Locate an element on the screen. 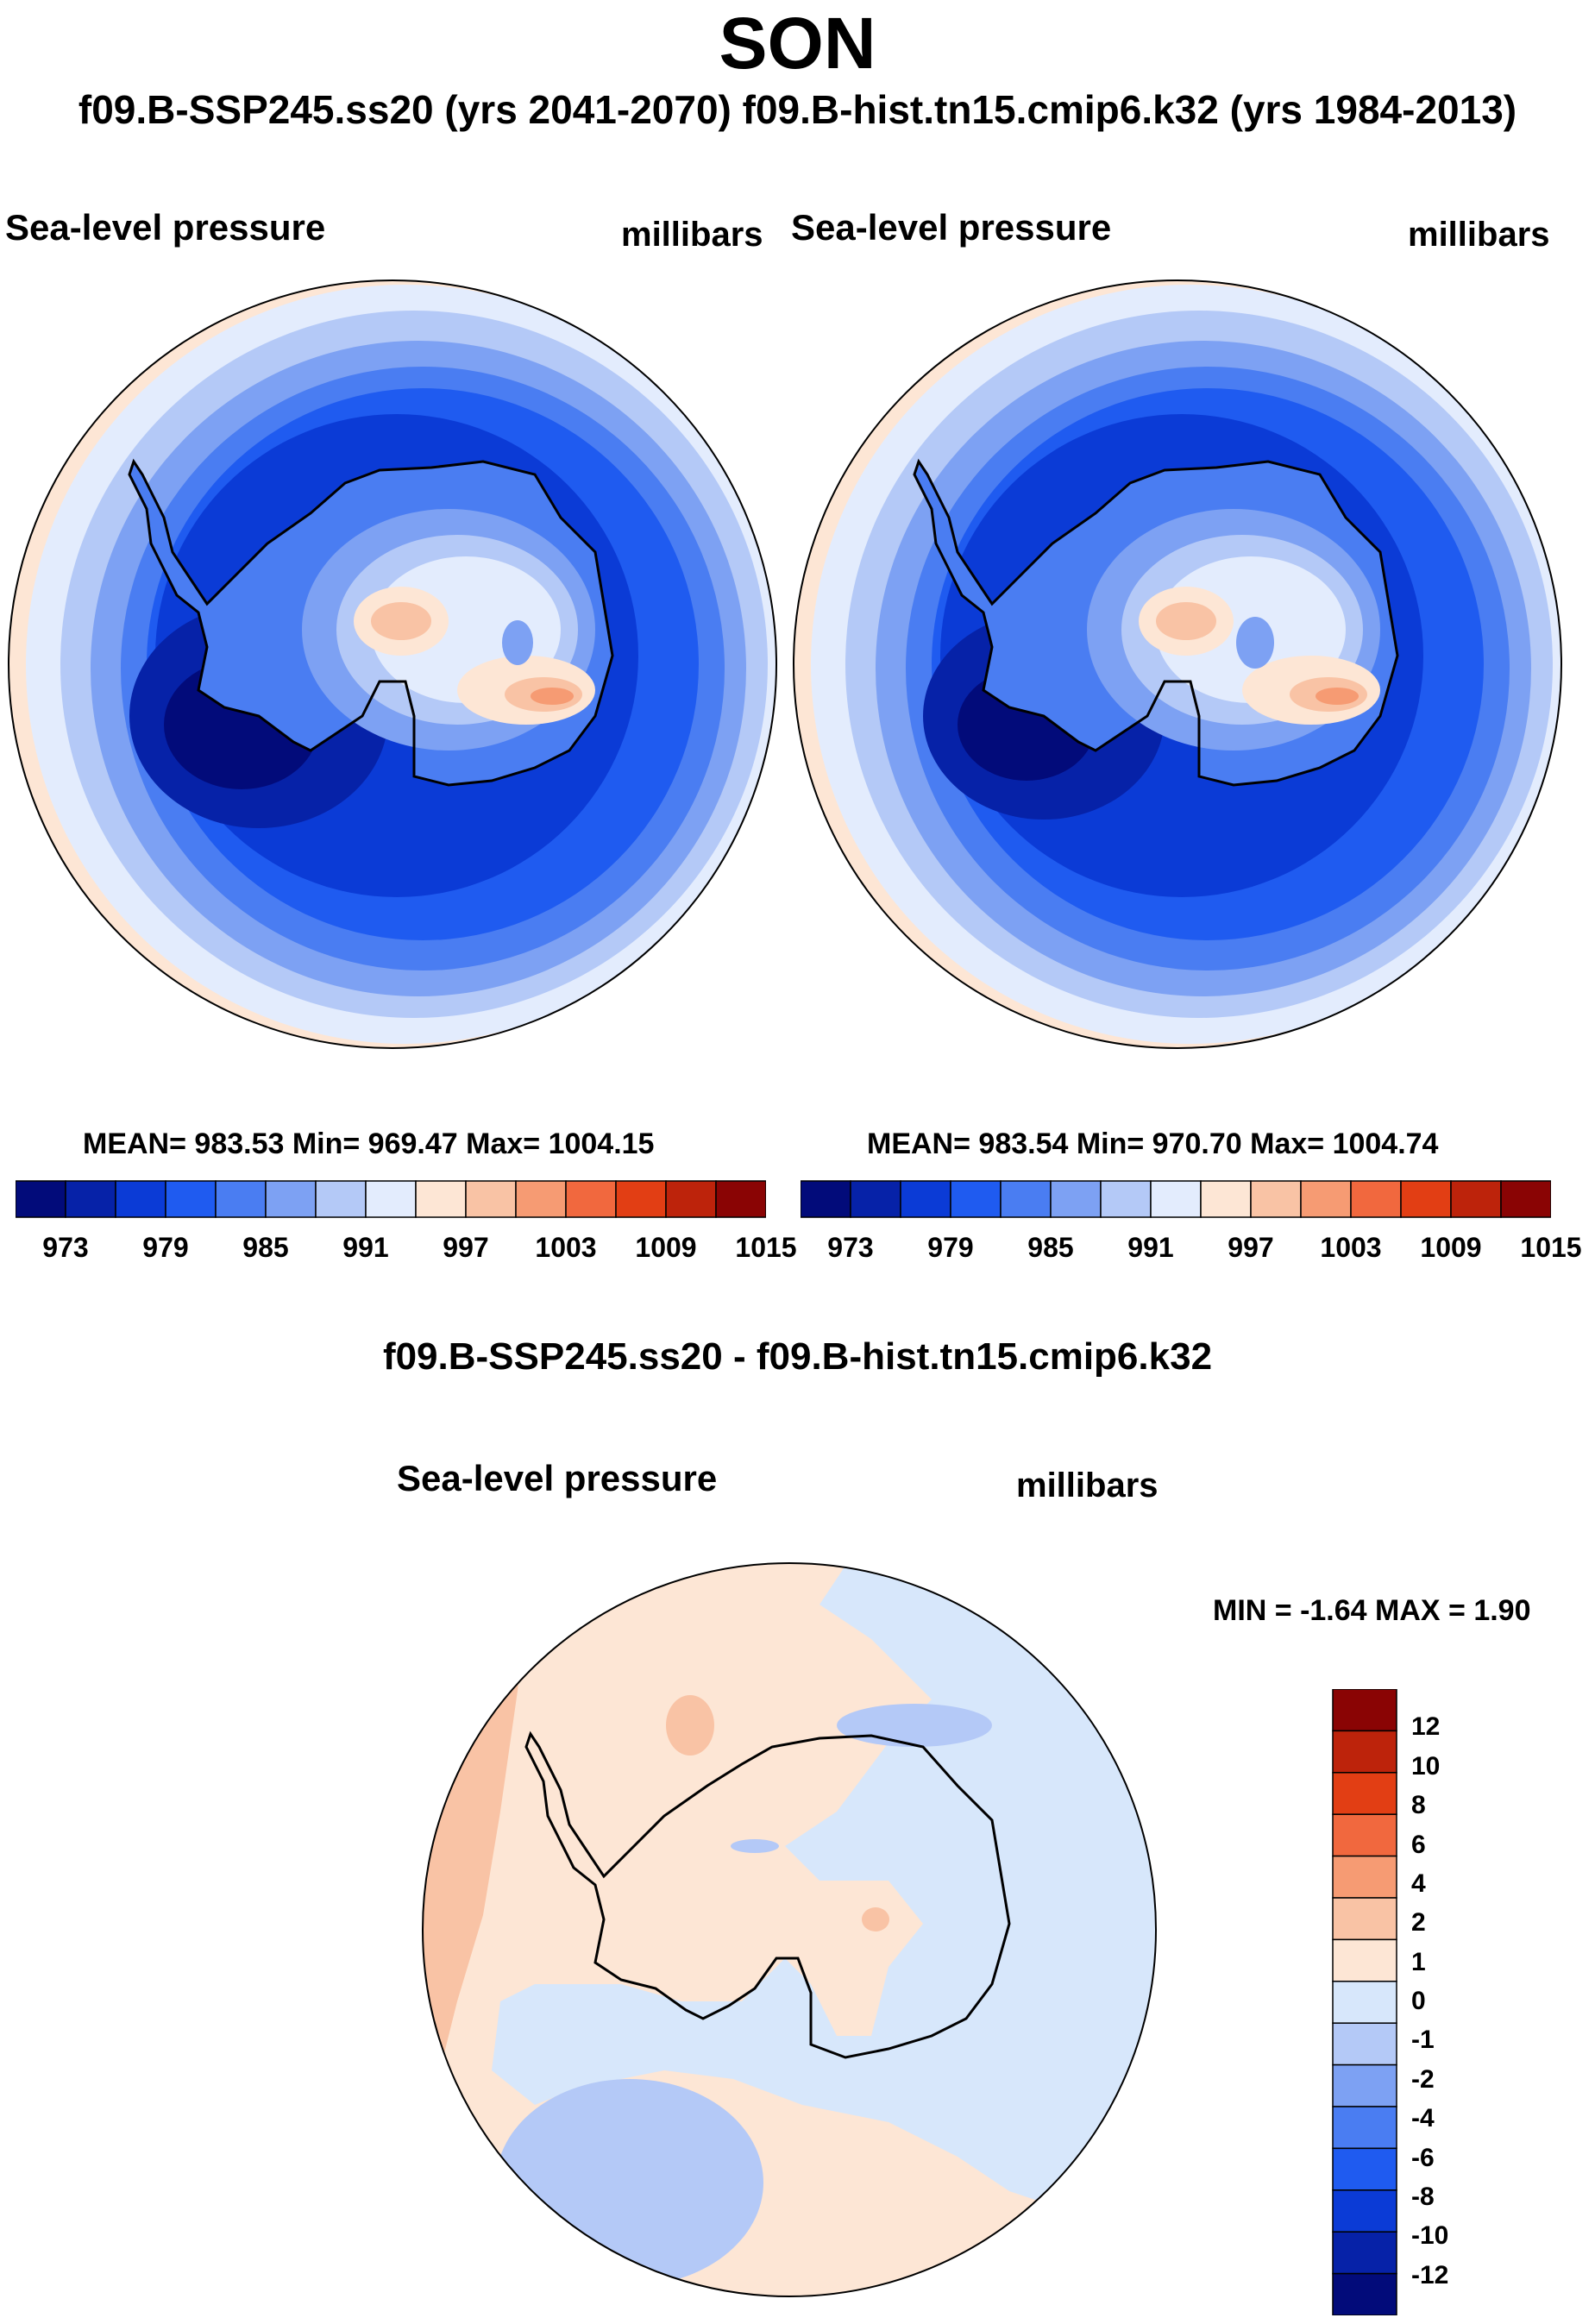 Image resolution: width=1595 pixels, height=2324 pixels. panel3-border is located at coordinates (789, 1929).